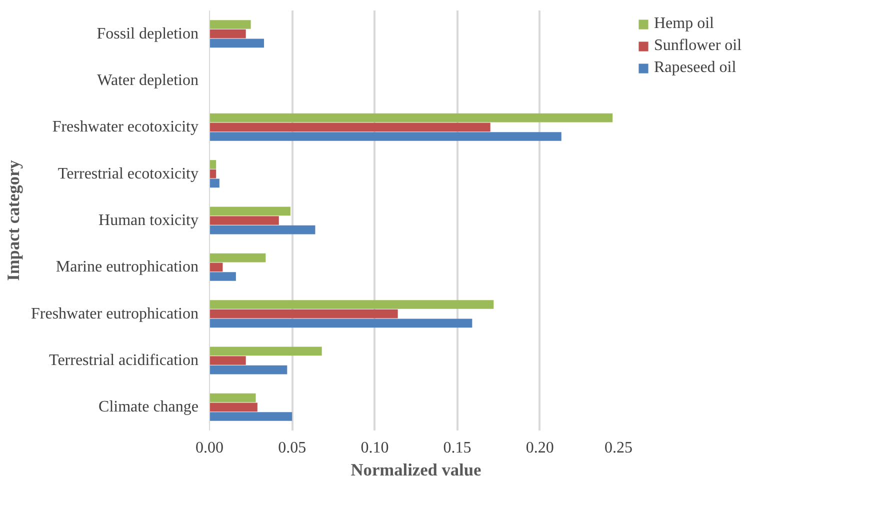  Describe the element at coordinates (148, 407) in the screenshot. I see `y-tick-label: Climate change` at that location.